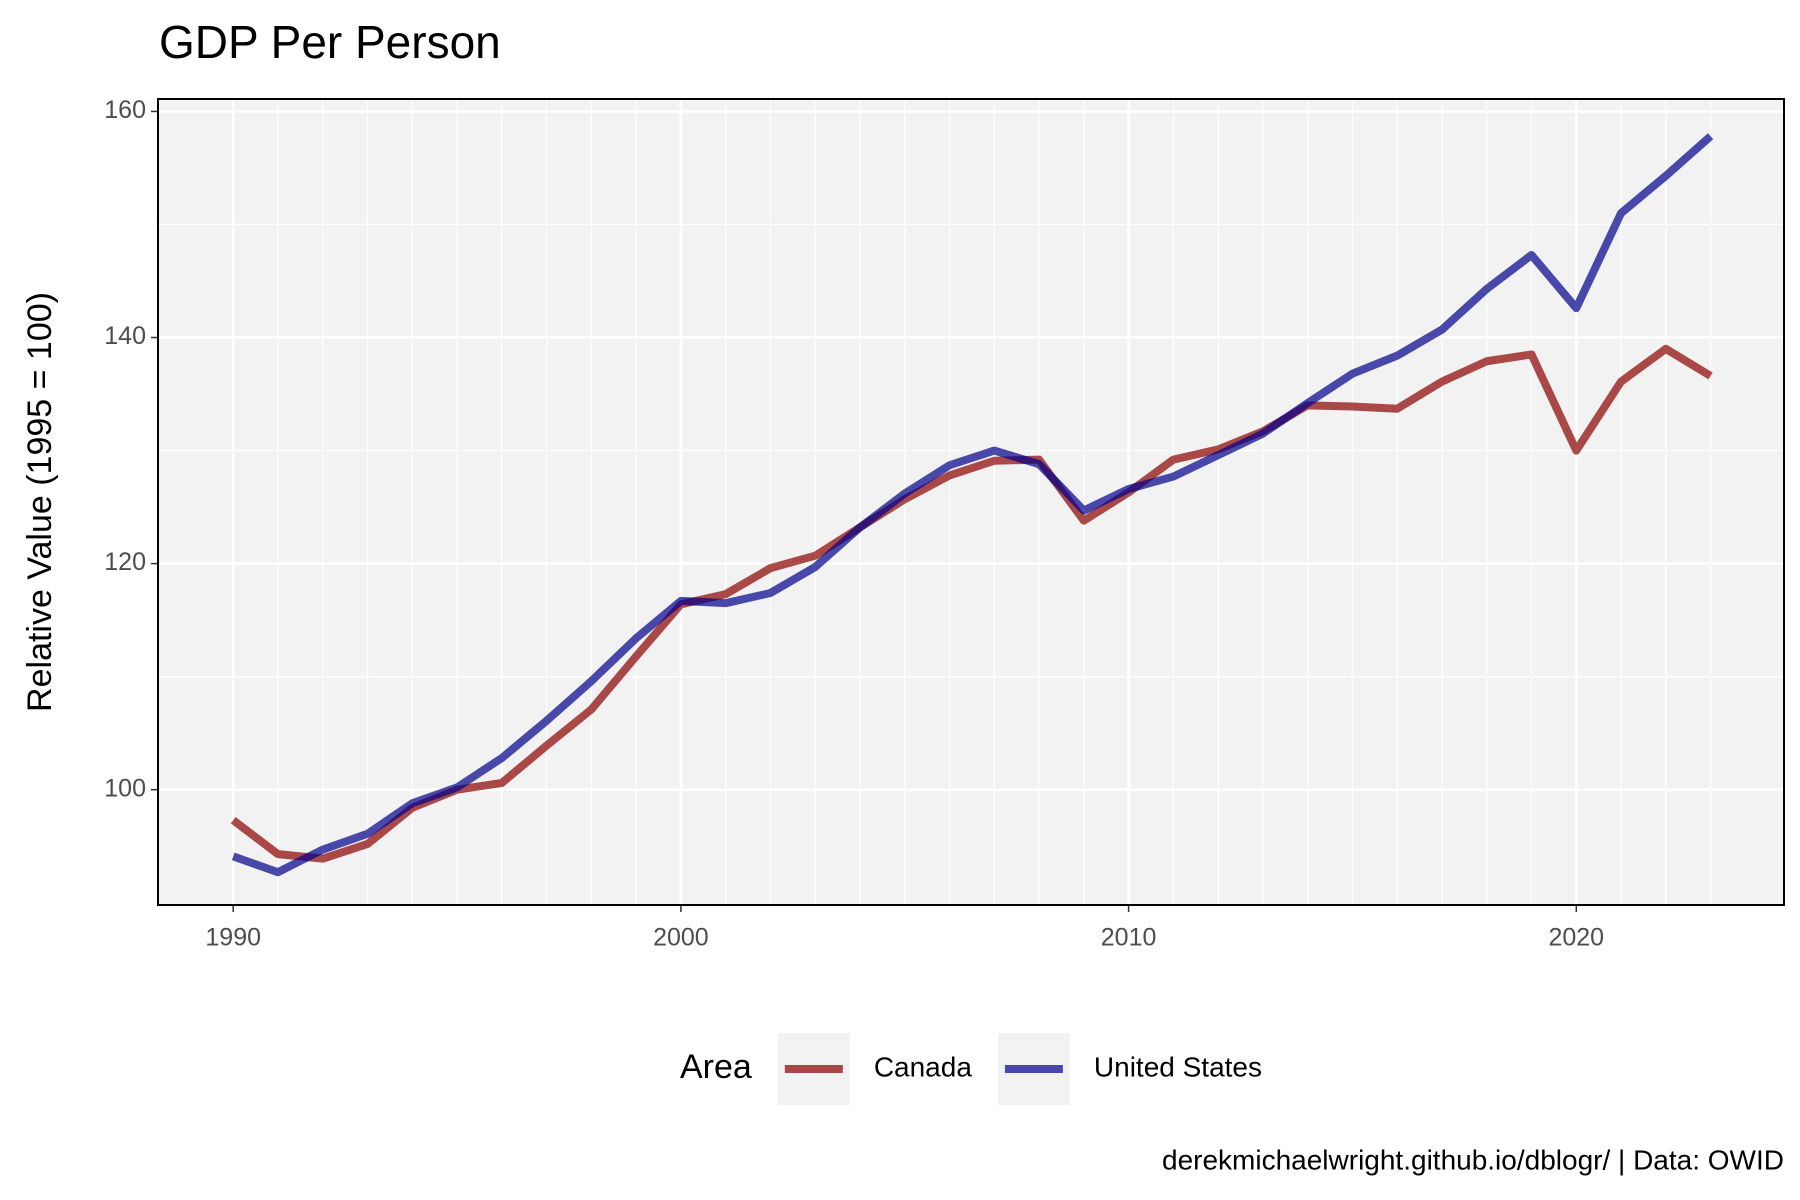  What do you see at coordinates (716, 1067) in the screenshot?
I see `legend-title: Area` at bounding box center [716, 1067].